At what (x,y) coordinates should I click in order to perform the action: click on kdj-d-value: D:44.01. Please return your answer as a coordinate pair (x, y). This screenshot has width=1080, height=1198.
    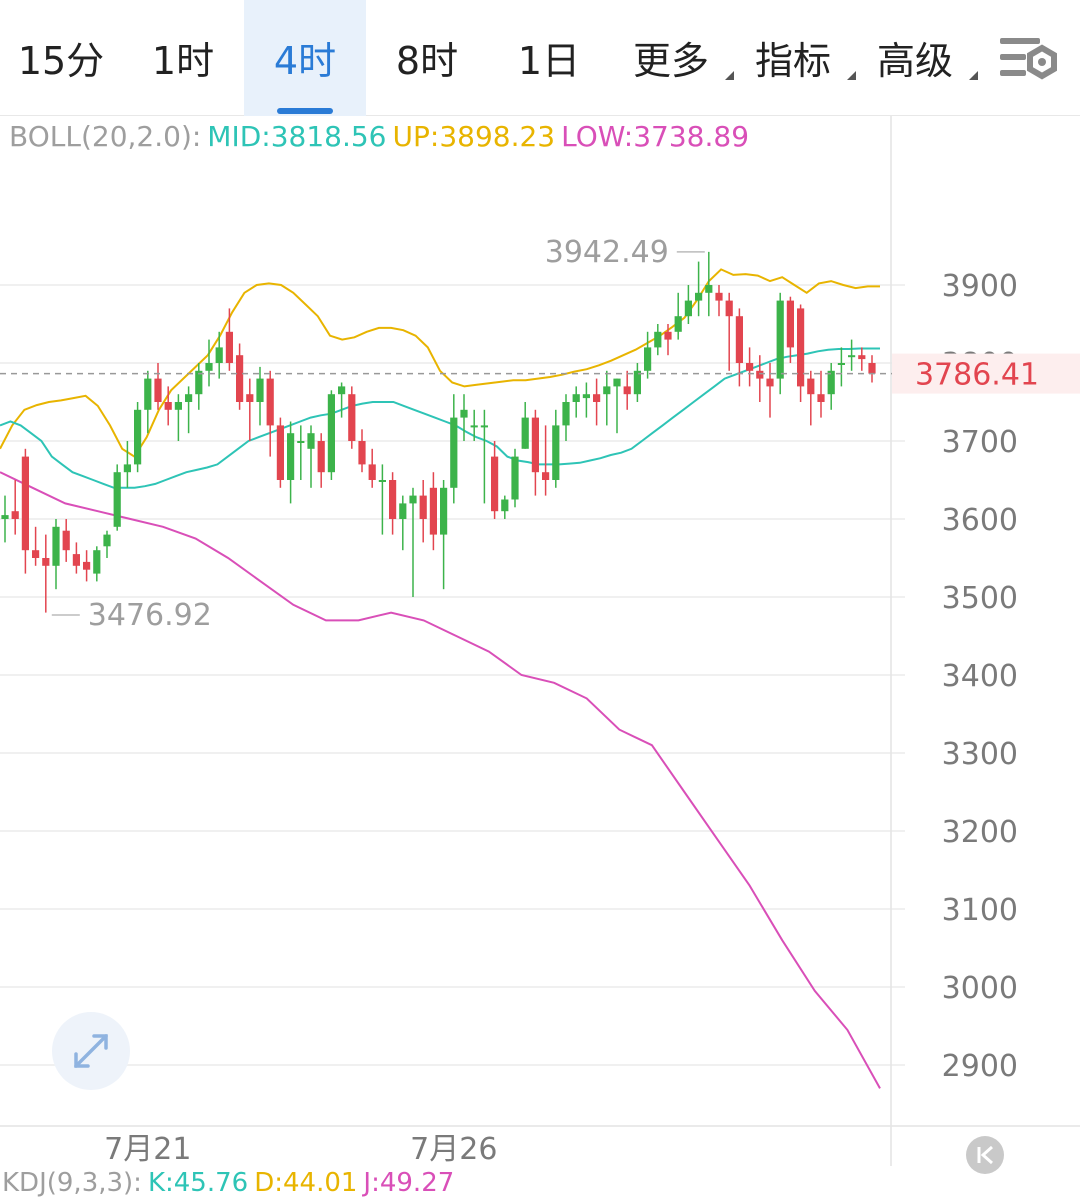
    Looking at the image, I should click on (306, 1183).